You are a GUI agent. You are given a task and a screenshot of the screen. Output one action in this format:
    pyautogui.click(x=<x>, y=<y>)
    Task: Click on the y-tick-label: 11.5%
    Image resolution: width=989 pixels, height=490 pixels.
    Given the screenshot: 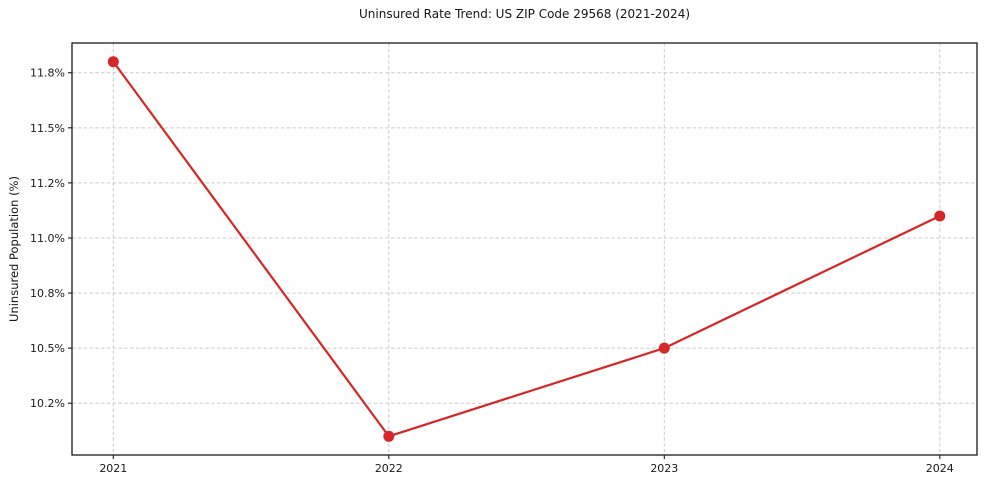 What is the action you would take?
    pyautogui.click(x=47, y=128)
    